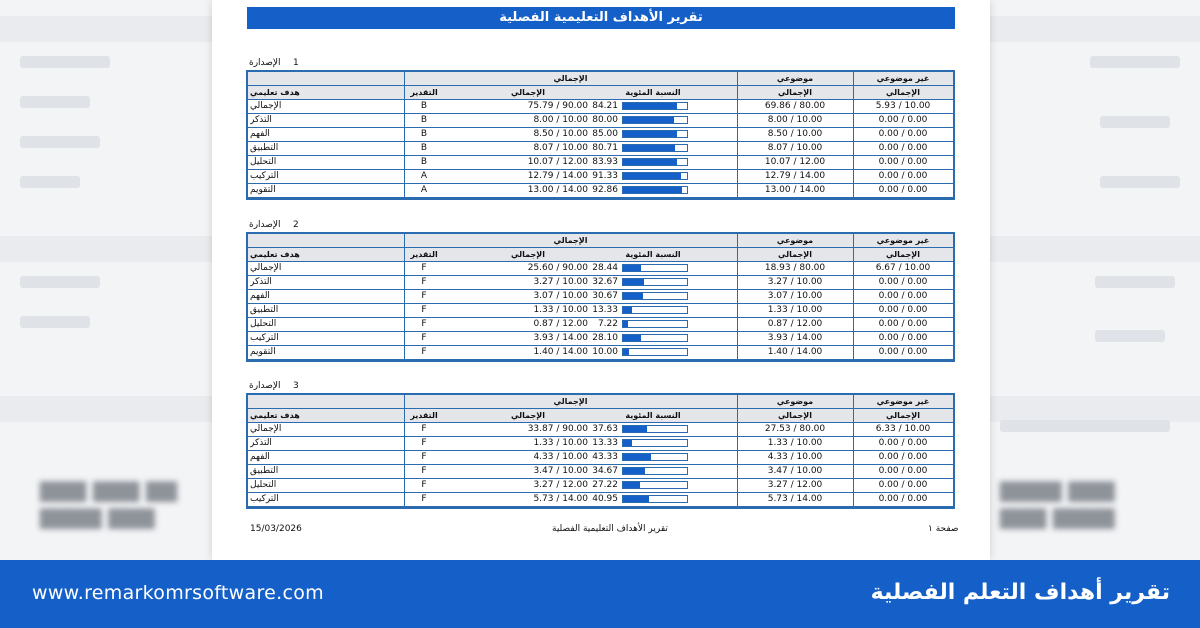 The image size is (1200, 628). What do you see at coordinates (570, 240) in the screenshot?
I see `header-total-group: الإجمالي` at bounding box center [570, 240].